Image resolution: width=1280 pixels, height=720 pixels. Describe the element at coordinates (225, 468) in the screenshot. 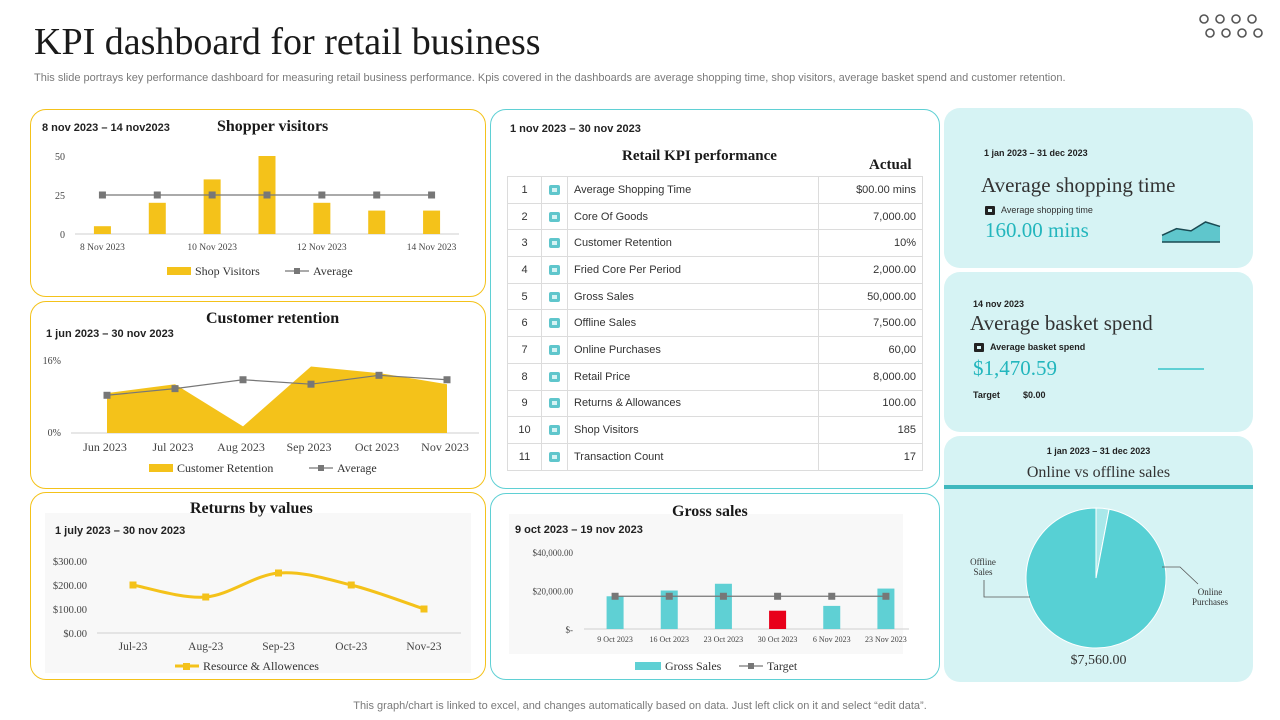

I see `legend-customer-retention: Customer Retention` at that location.